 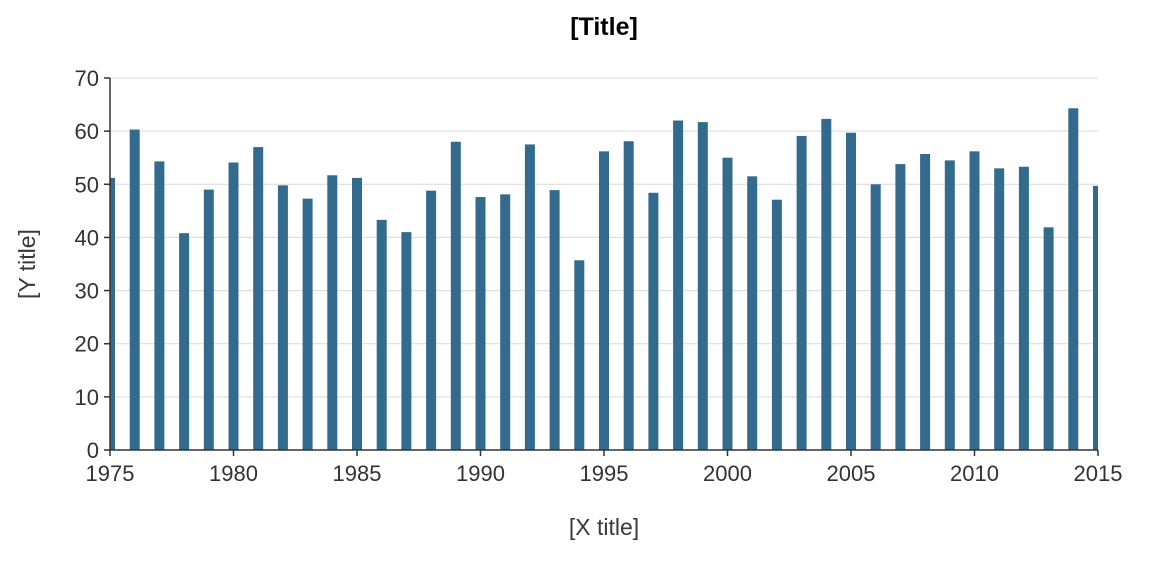 I want to click on x-tick-label: 1990, so click(x=480, y=473).